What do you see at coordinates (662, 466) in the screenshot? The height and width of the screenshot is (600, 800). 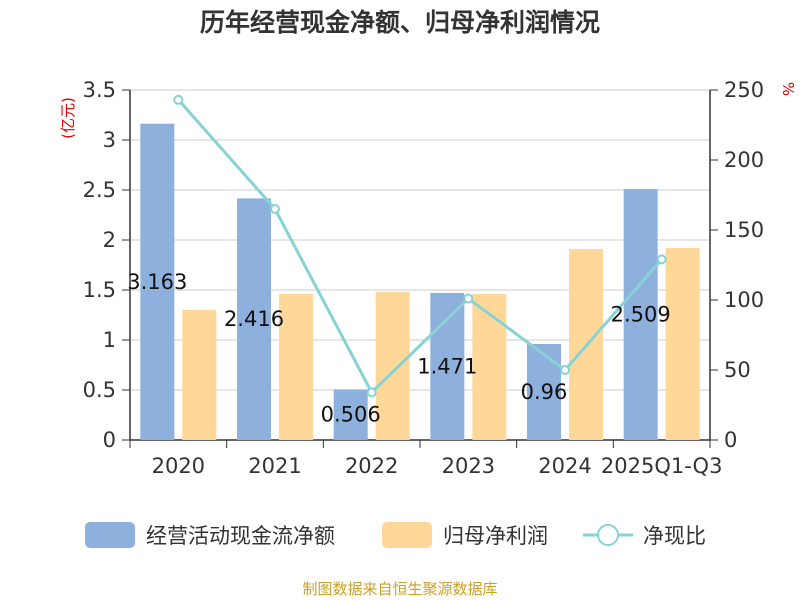 I see `x-tick-label: 2025Q1-Q3` at bounding box center [662, 466].